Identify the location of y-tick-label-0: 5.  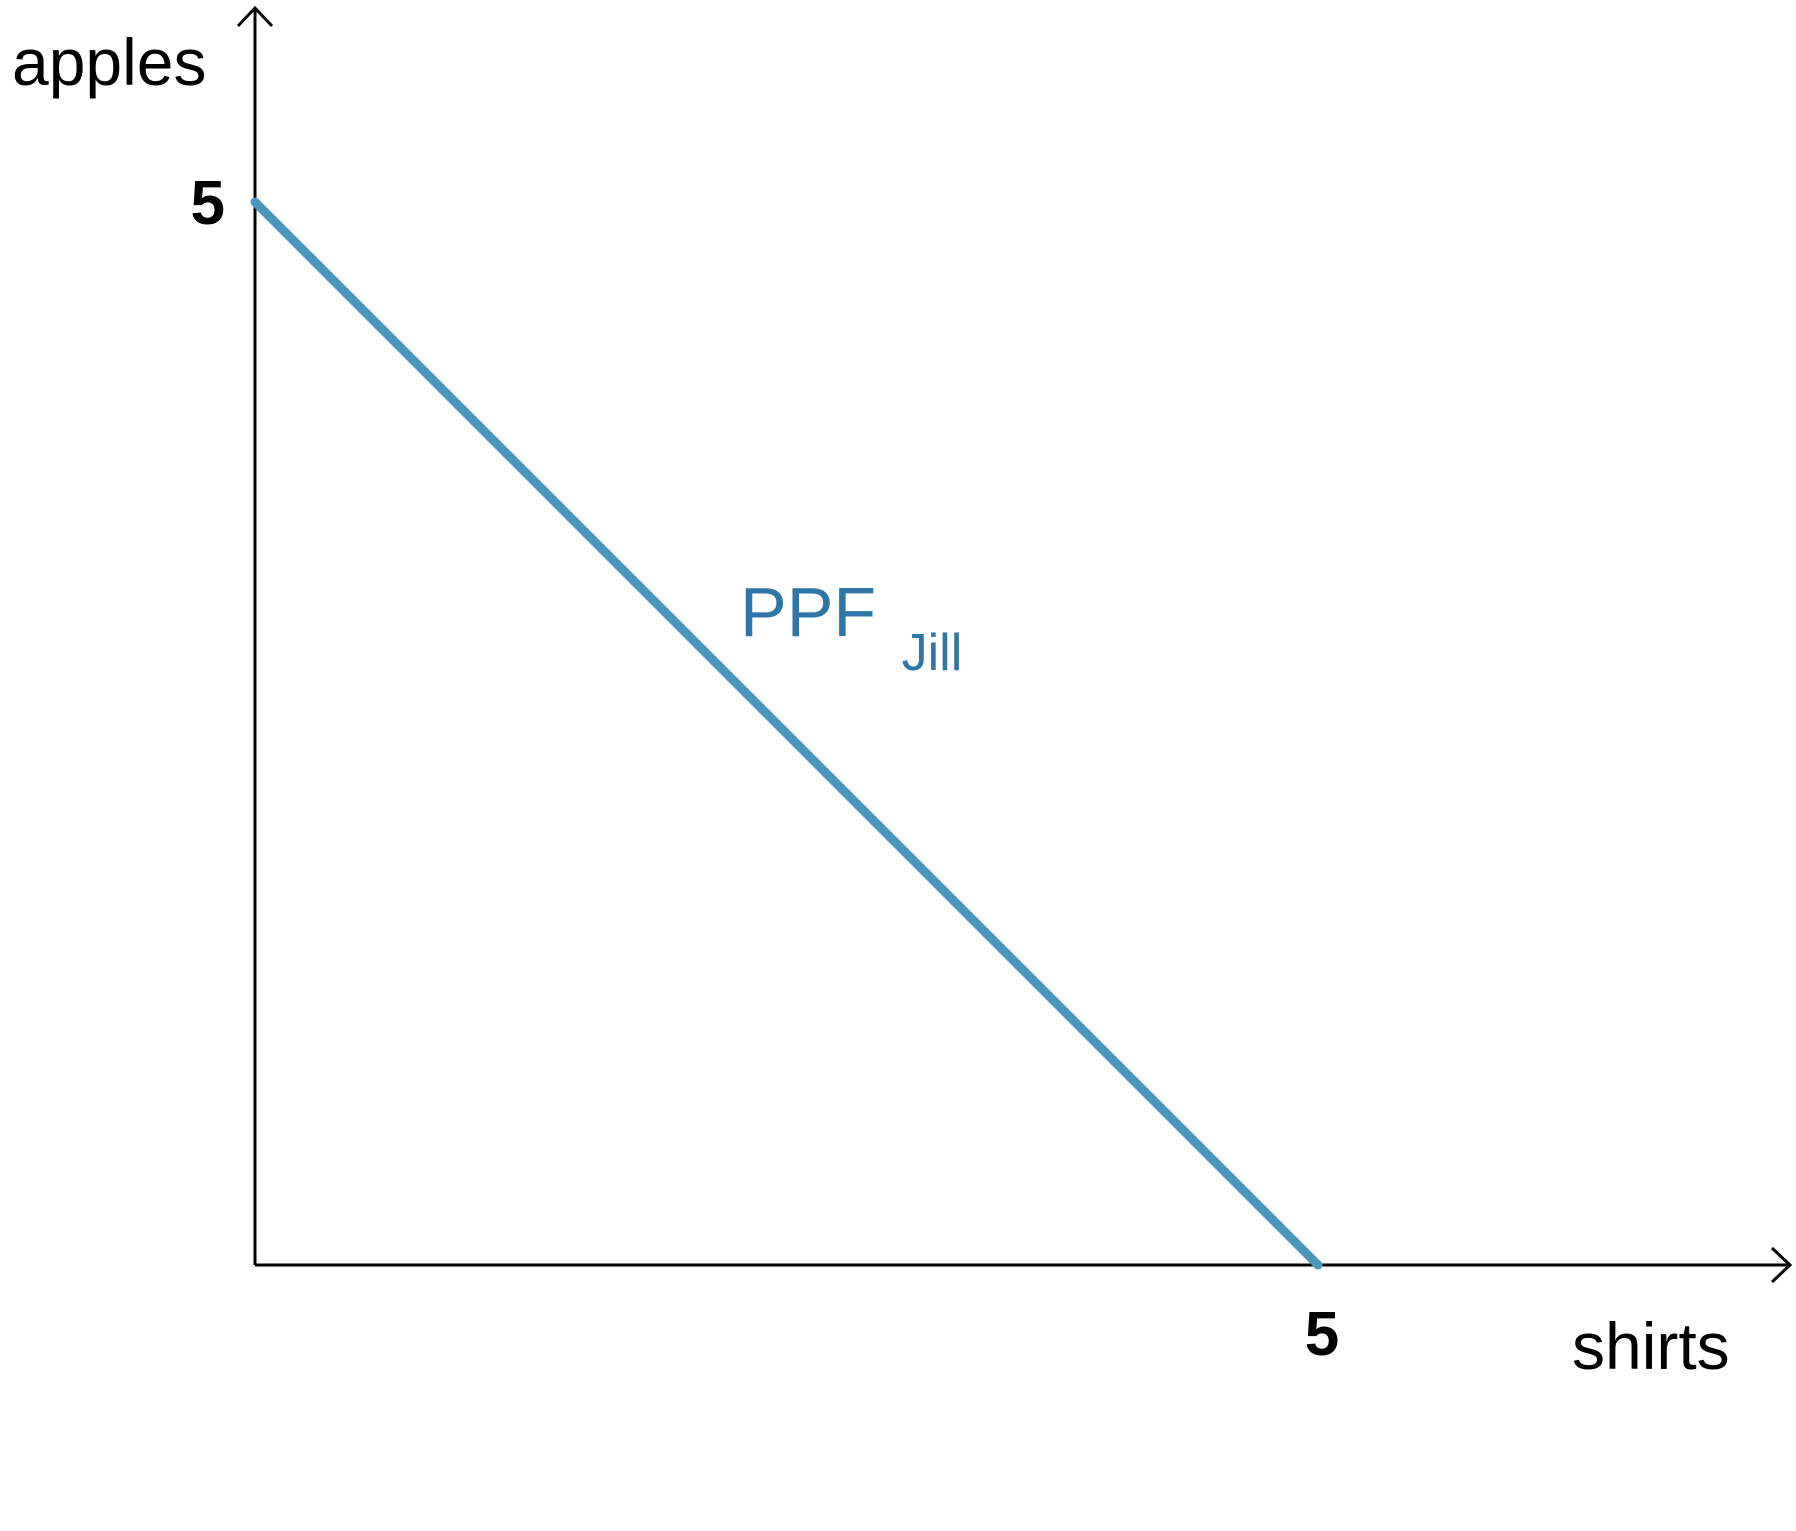
(208, 203).